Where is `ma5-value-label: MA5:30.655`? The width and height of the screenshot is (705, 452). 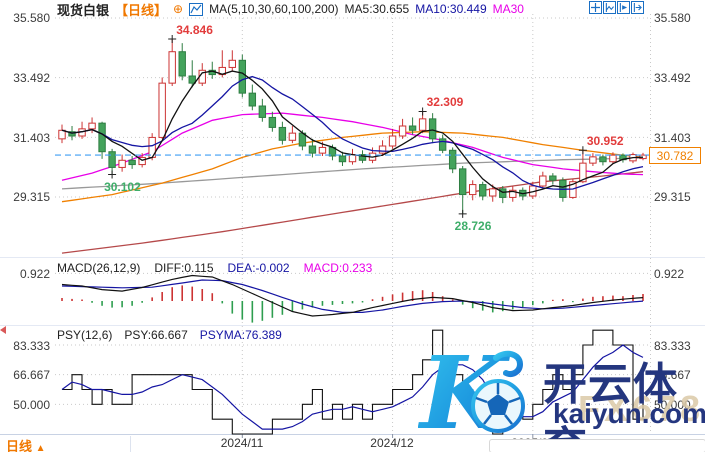
ma5-value-label: MA5:30.655 is located at coordinates (377, 9).